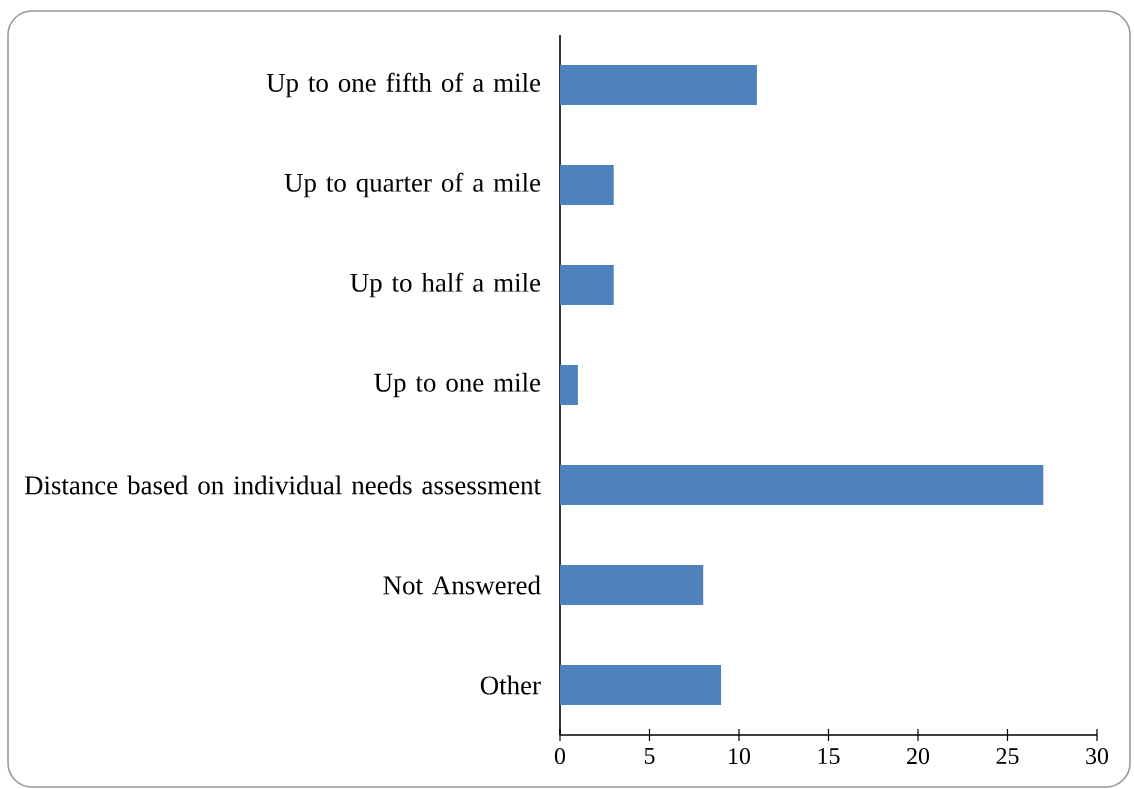 The width and height of the screenshot is (1134, 789). I want to click on x-tick-label: 20, so click(918, 756).